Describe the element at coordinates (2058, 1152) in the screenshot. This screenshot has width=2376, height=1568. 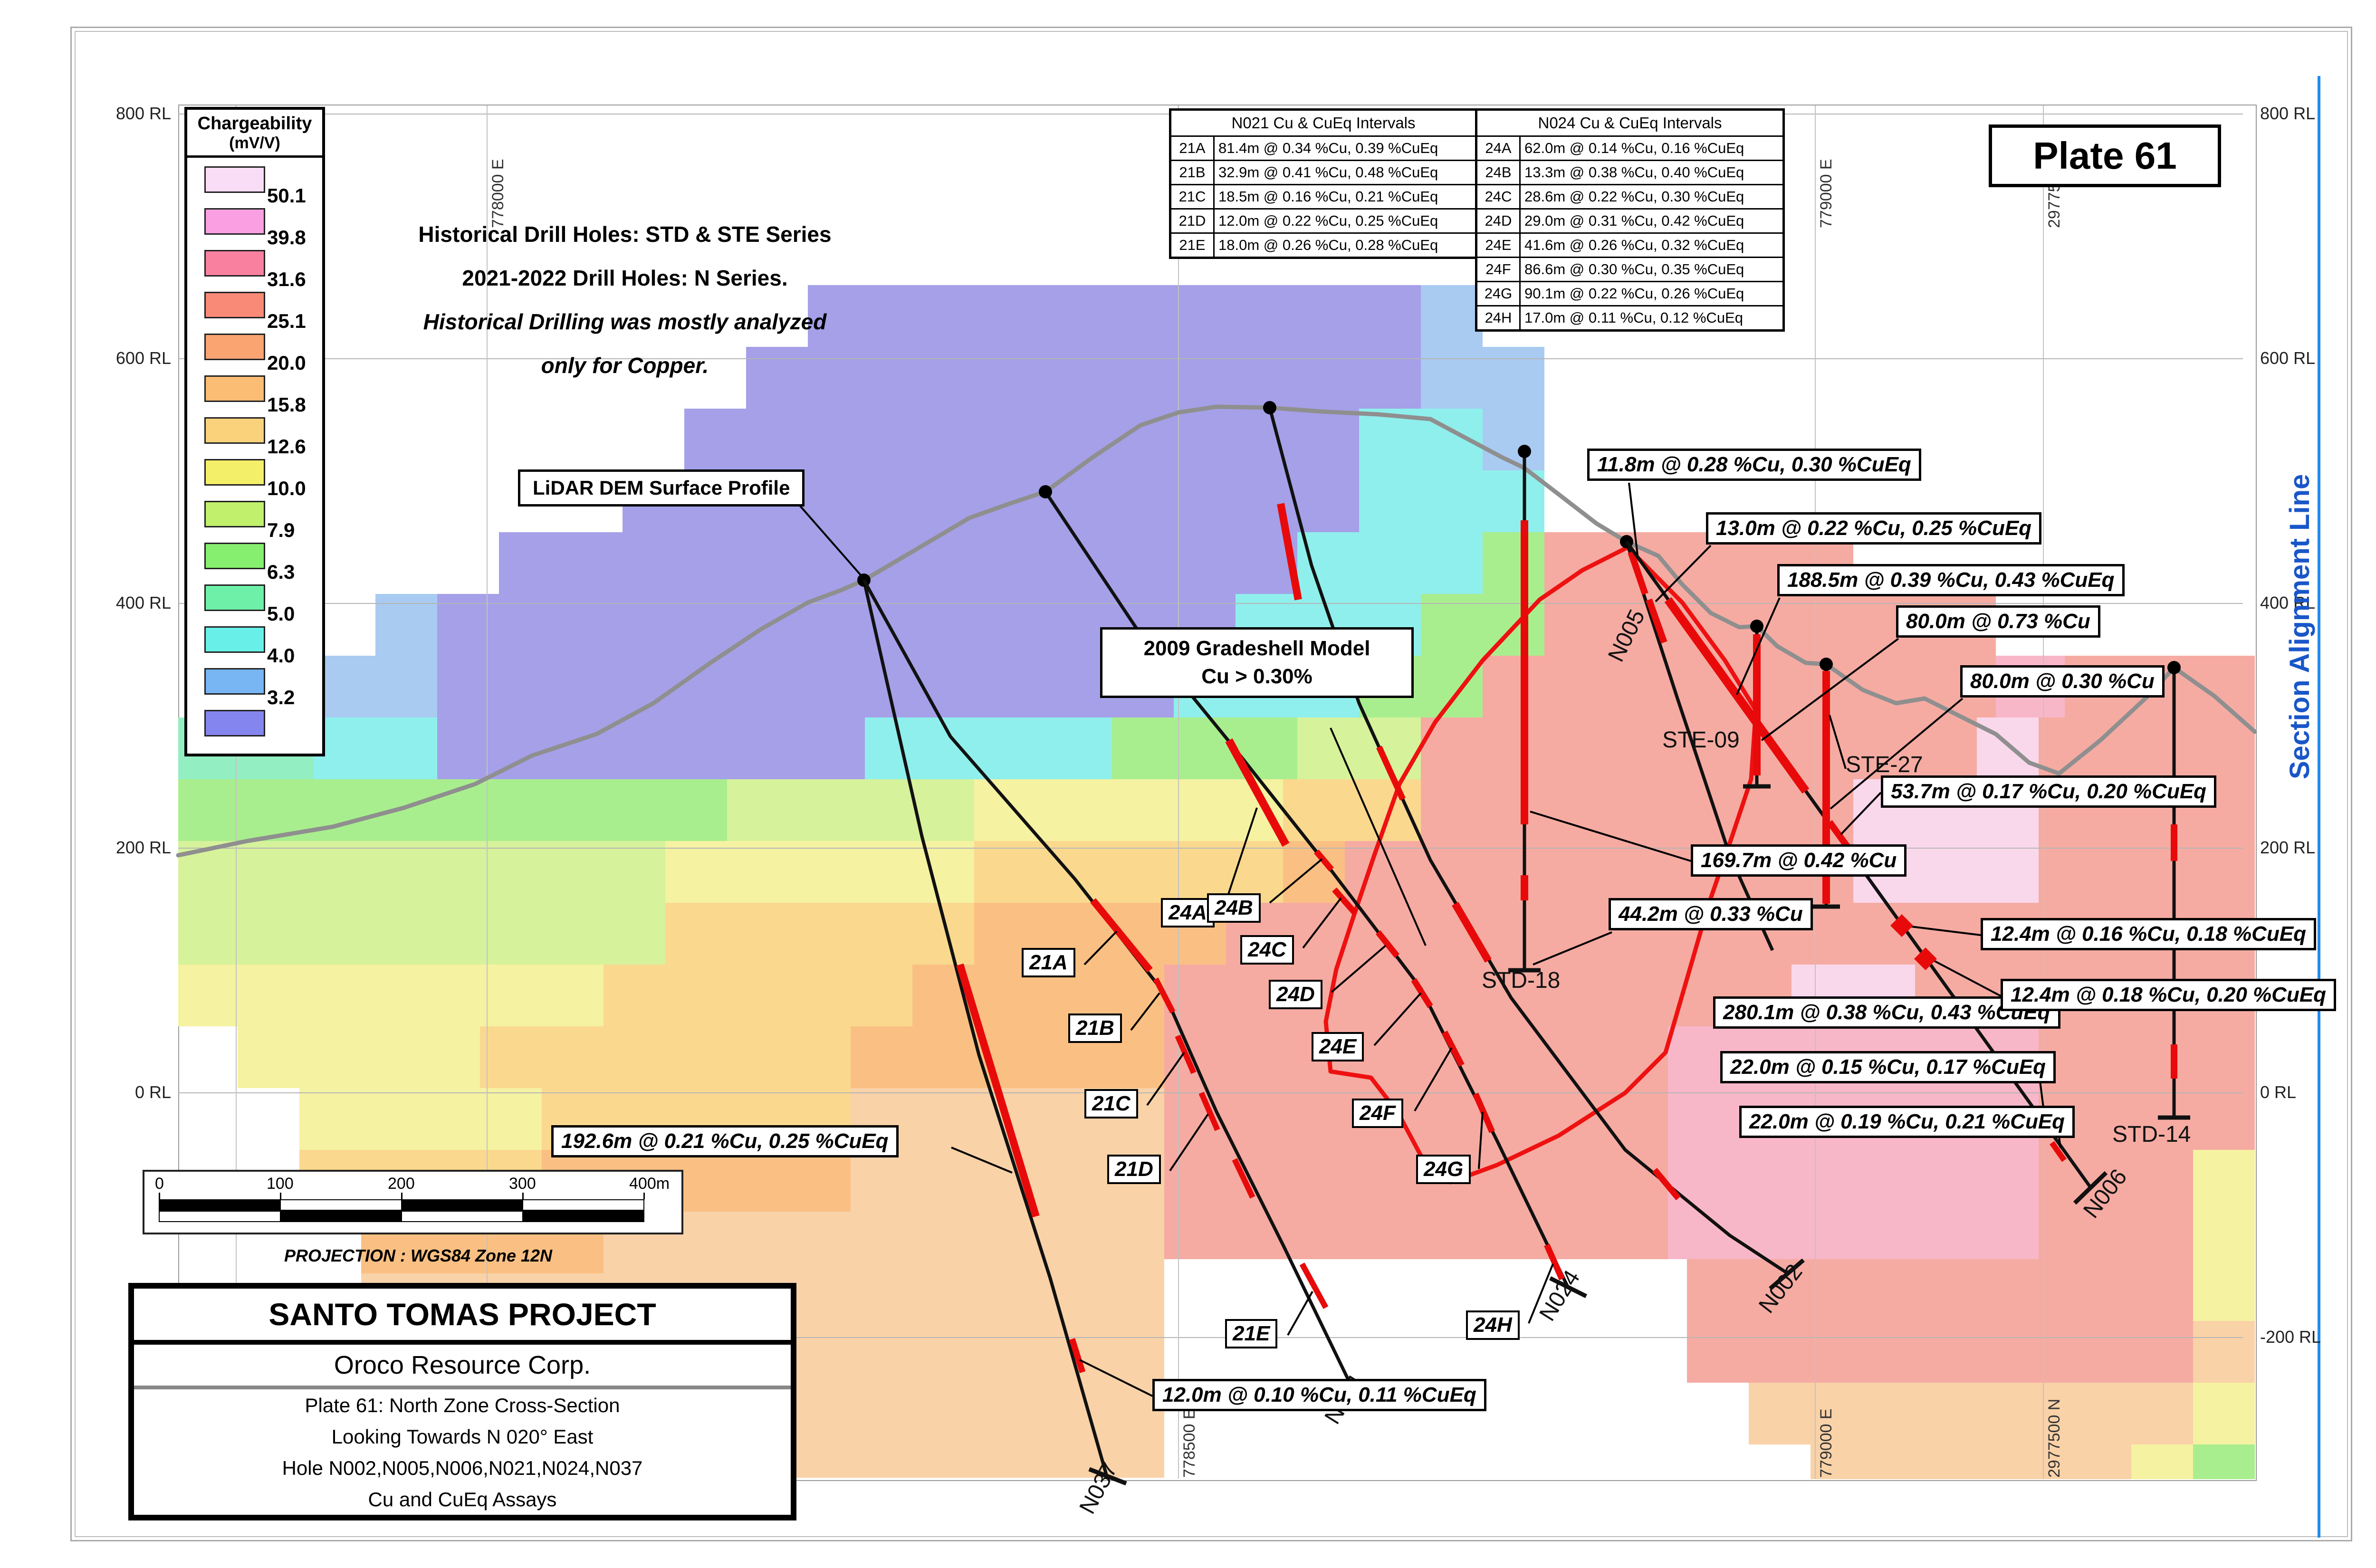
I see `assay-interval-N006` at that location.